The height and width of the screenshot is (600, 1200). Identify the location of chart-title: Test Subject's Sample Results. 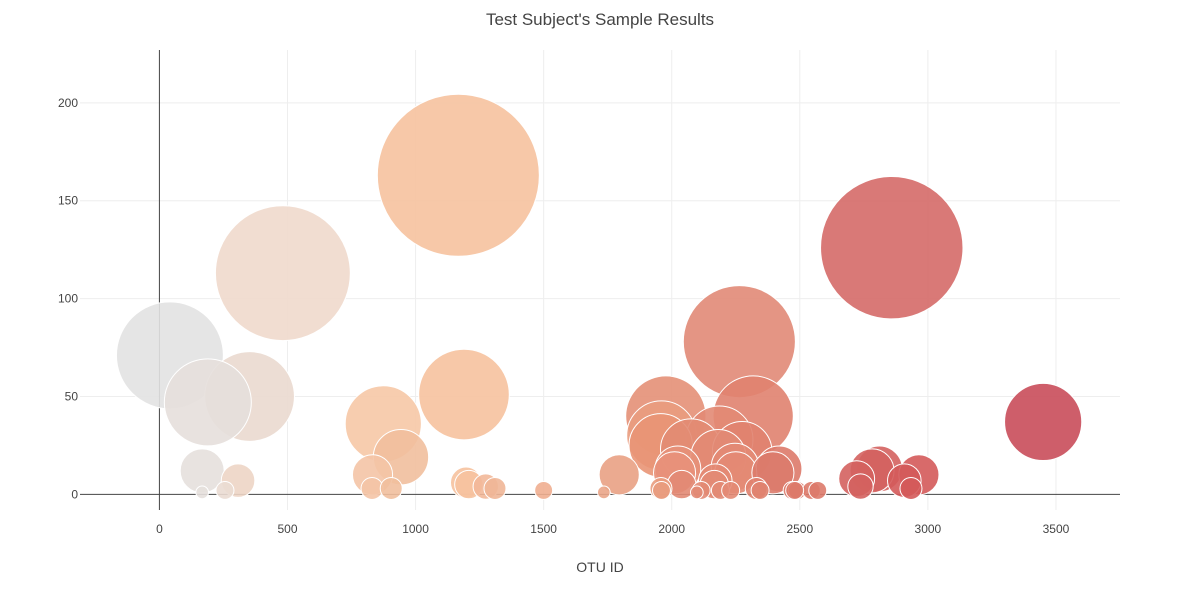
(600, 19).